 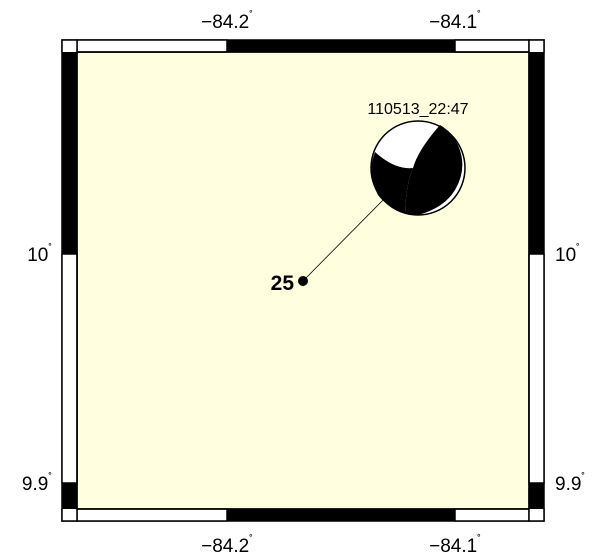 I want to click on epicenter-marker, so click(x=303, y=281).